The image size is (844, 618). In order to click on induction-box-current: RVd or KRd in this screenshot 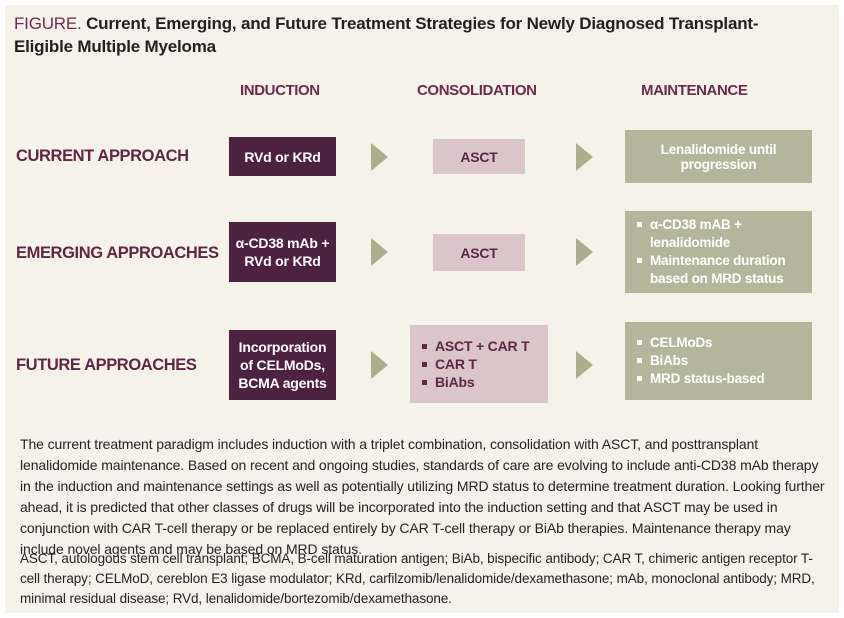, I will do `click(282, 156)`.